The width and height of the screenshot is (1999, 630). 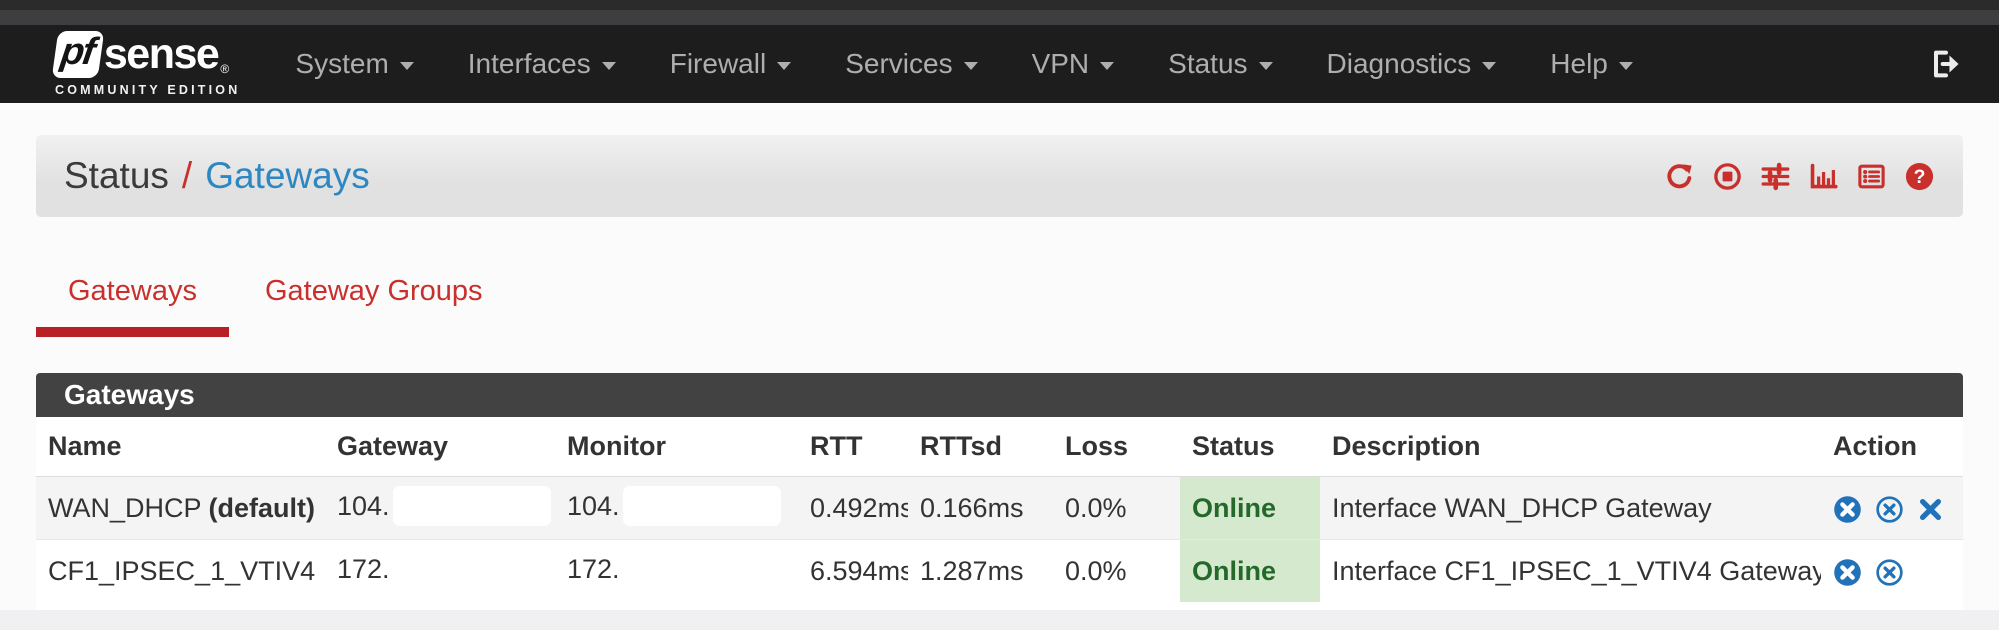 What do you see at coordinates (116, 175) in the screenshot?
I see `breadcrumb-section: Status` at bounding box center [116, 175].